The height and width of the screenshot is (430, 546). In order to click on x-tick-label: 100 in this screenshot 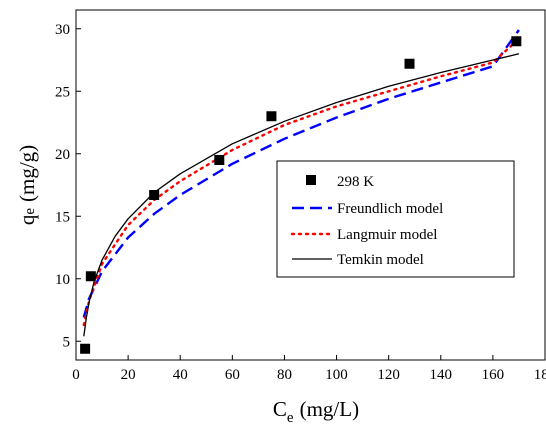, I will do `click(336, 375)`.